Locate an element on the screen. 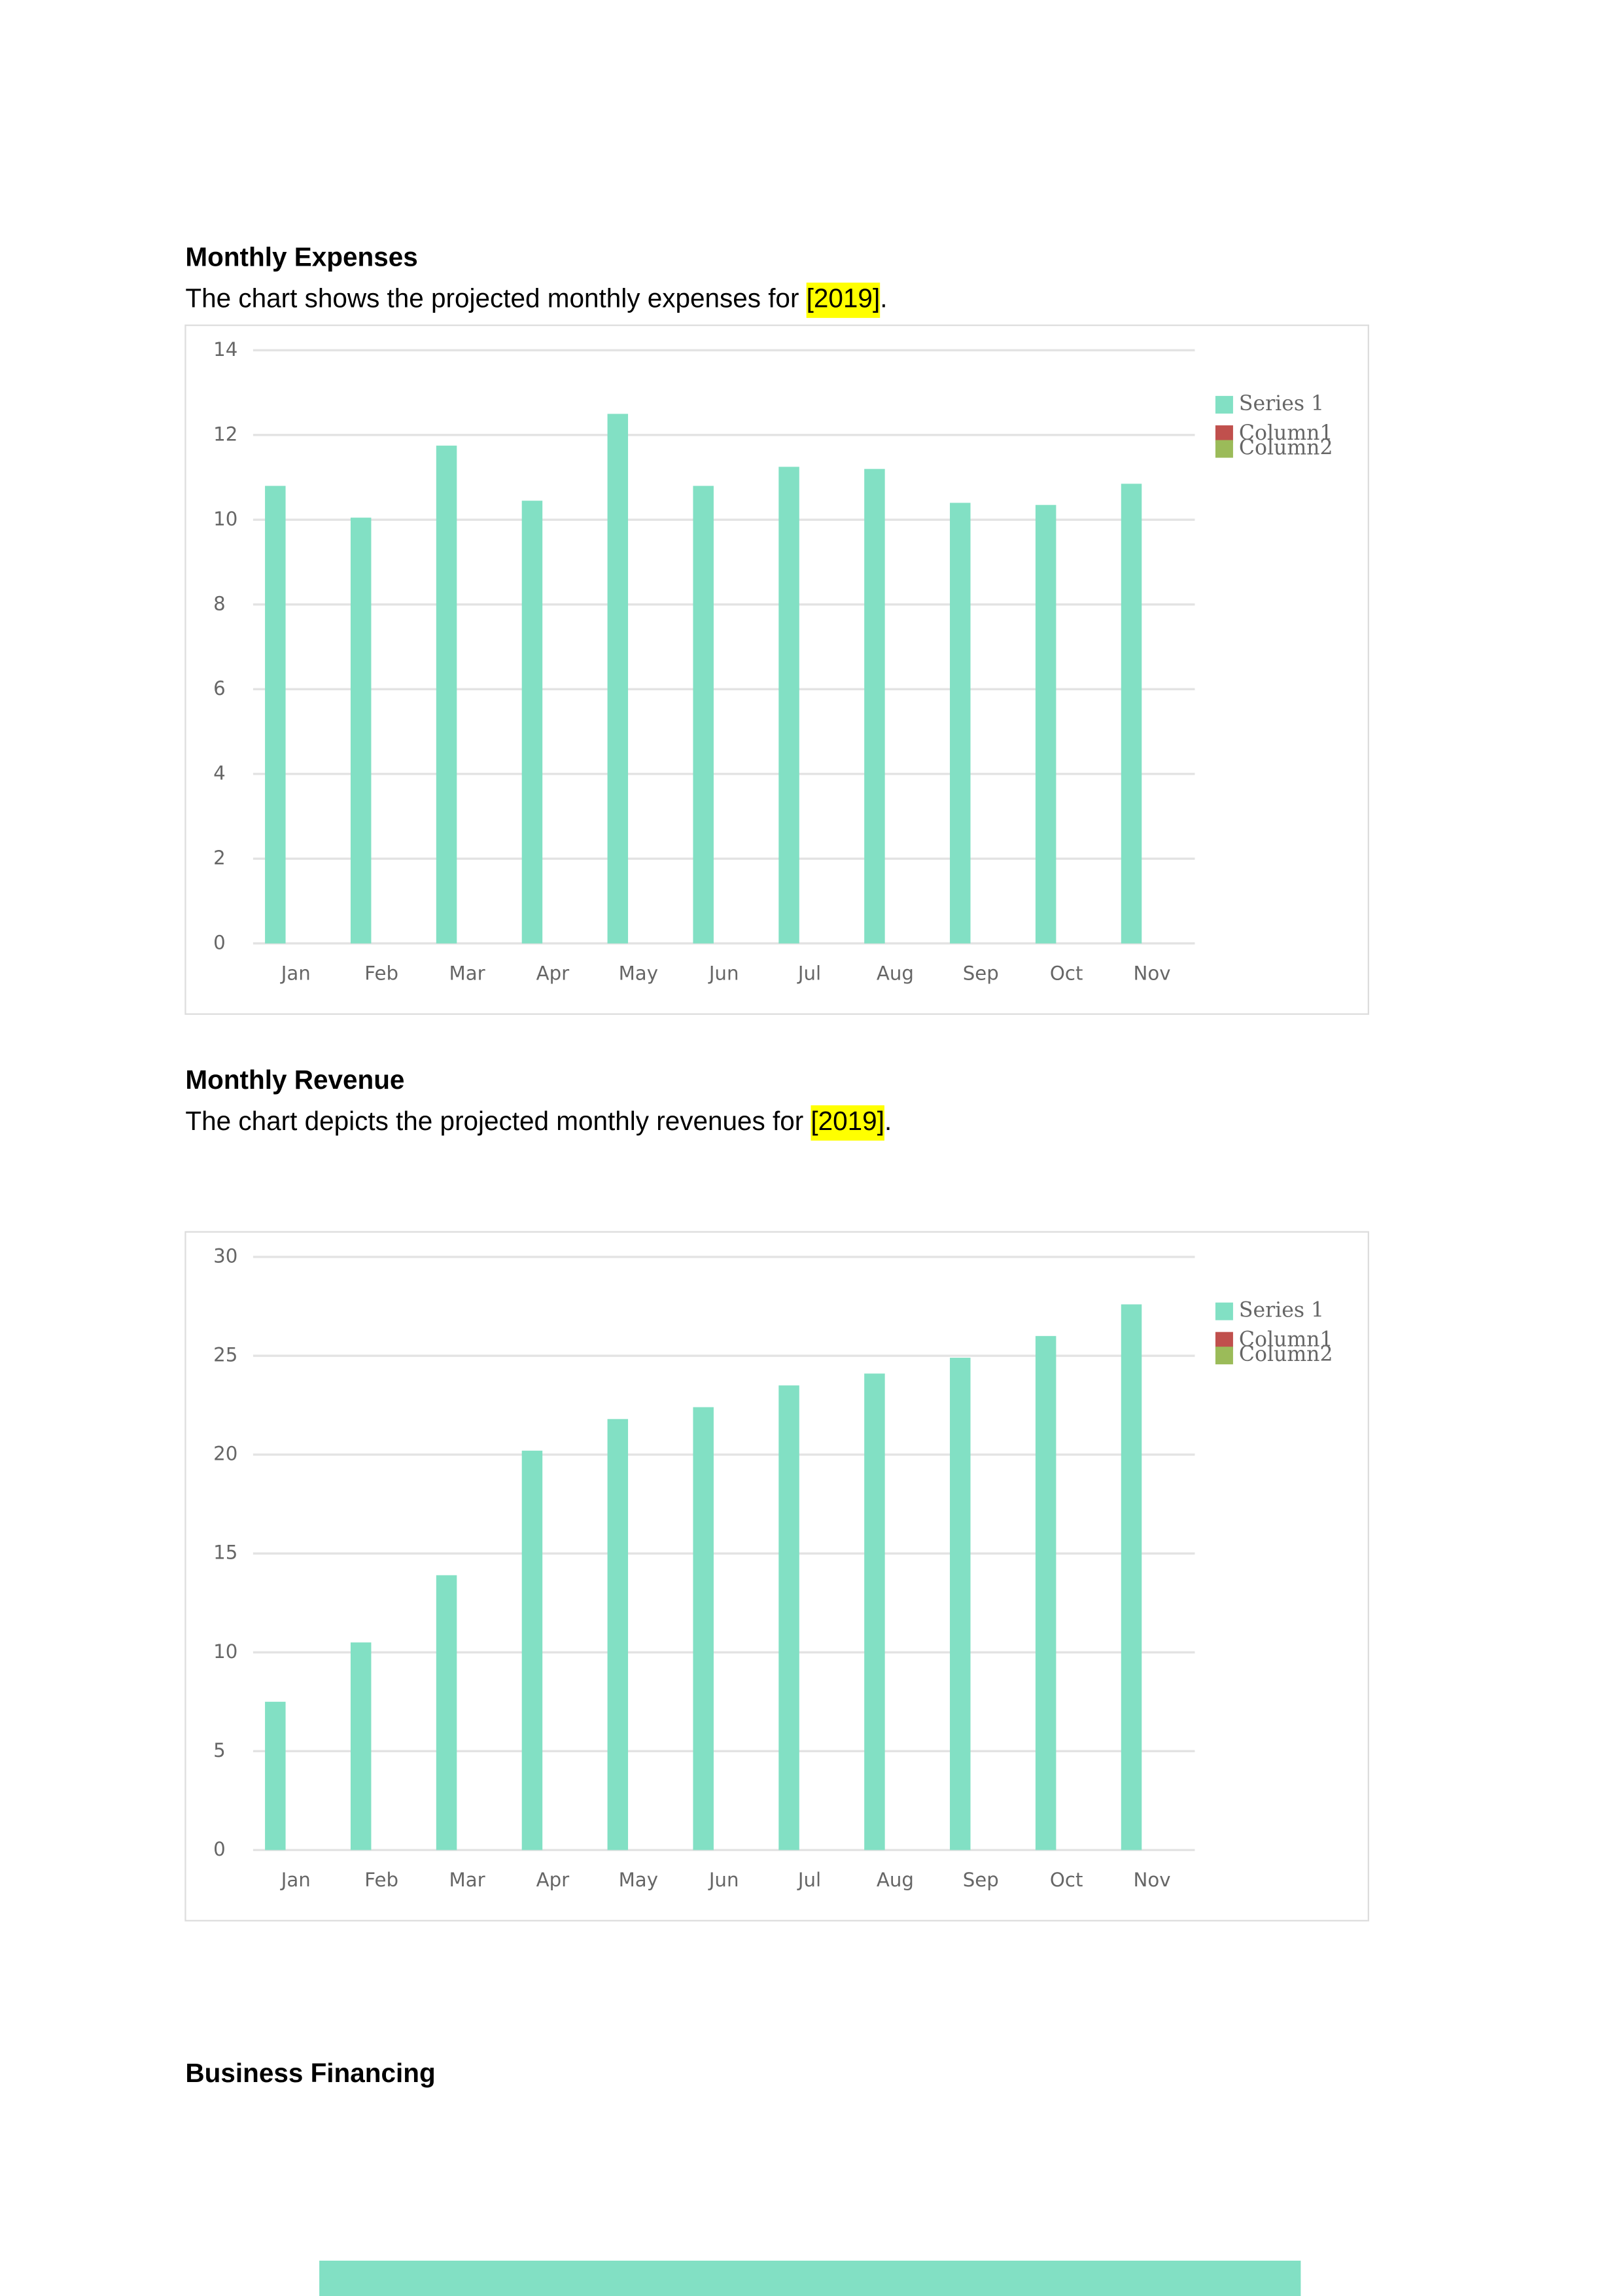 The height and width of the screenshot is (2296, 1623). y-tick-label: 30 is located at coordinates (225, 1256).